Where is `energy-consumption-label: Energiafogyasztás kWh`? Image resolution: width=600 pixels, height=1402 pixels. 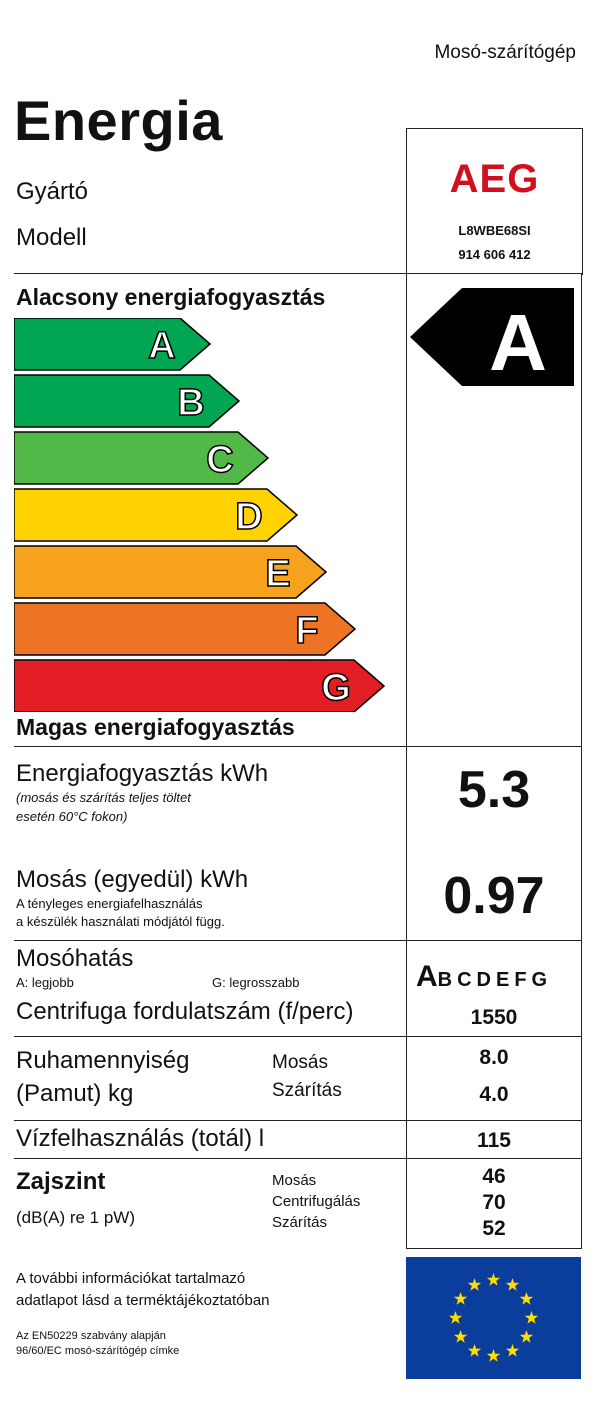 energy-consumption-label: Energiafogyasztás kWh is located at coordinates (142, 773).